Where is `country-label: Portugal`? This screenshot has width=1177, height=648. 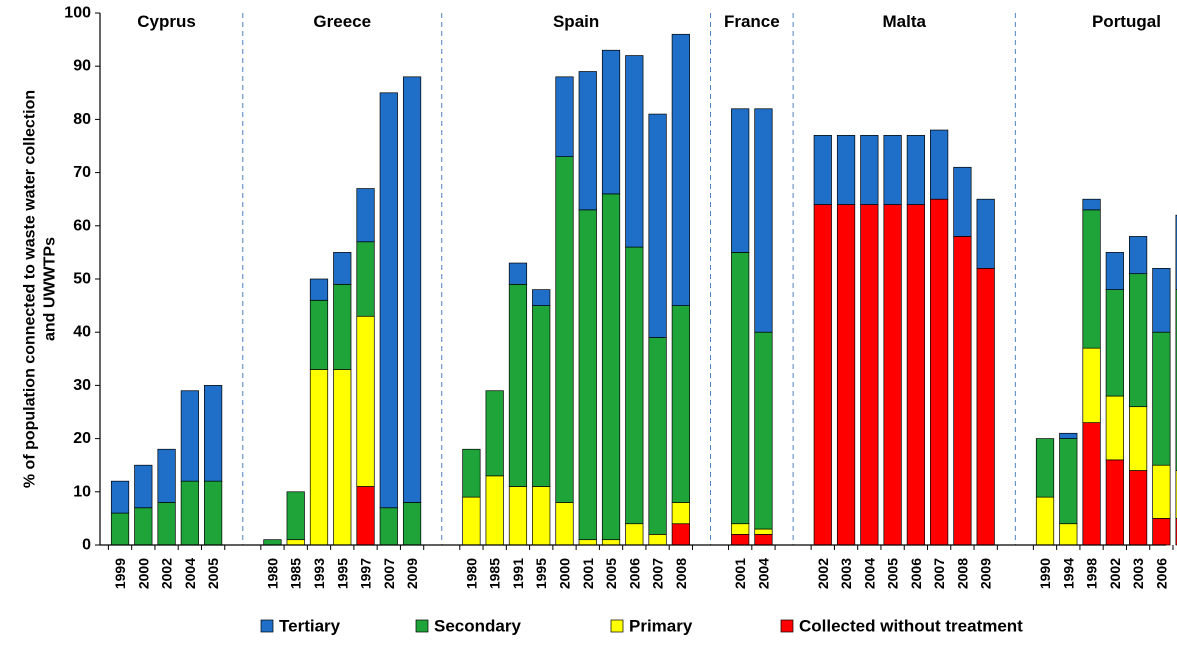
country-label: Portugal is located at coordinates (1126, 21).